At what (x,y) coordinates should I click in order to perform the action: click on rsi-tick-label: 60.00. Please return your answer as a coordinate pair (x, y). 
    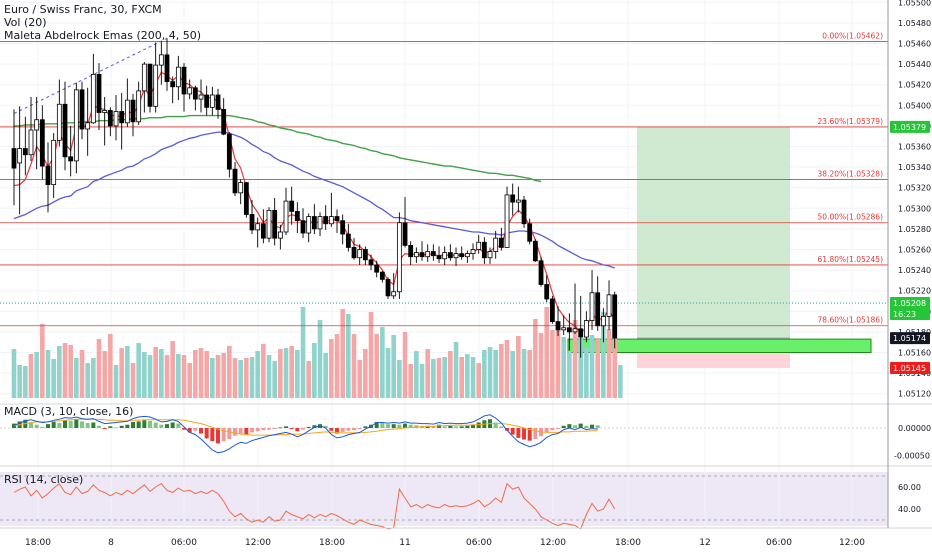
    Looking at the image, I should click on (909, 487).